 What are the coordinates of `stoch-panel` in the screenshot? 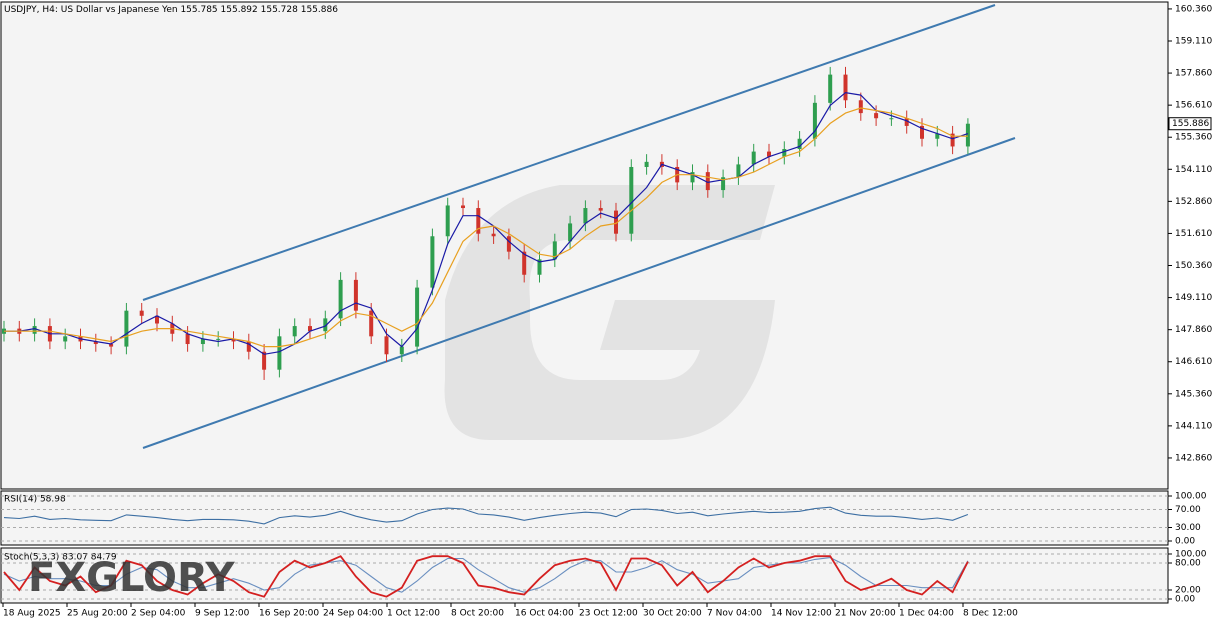 It's located at (584, 575).